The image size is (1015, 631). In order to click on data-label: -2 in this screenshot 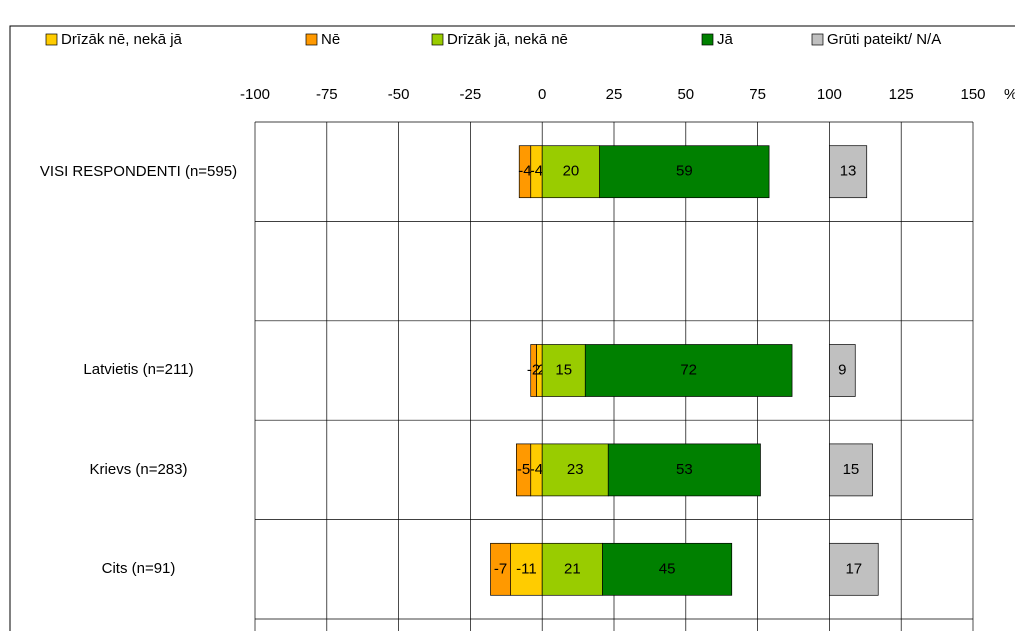, I will do `click(533, 369)`.